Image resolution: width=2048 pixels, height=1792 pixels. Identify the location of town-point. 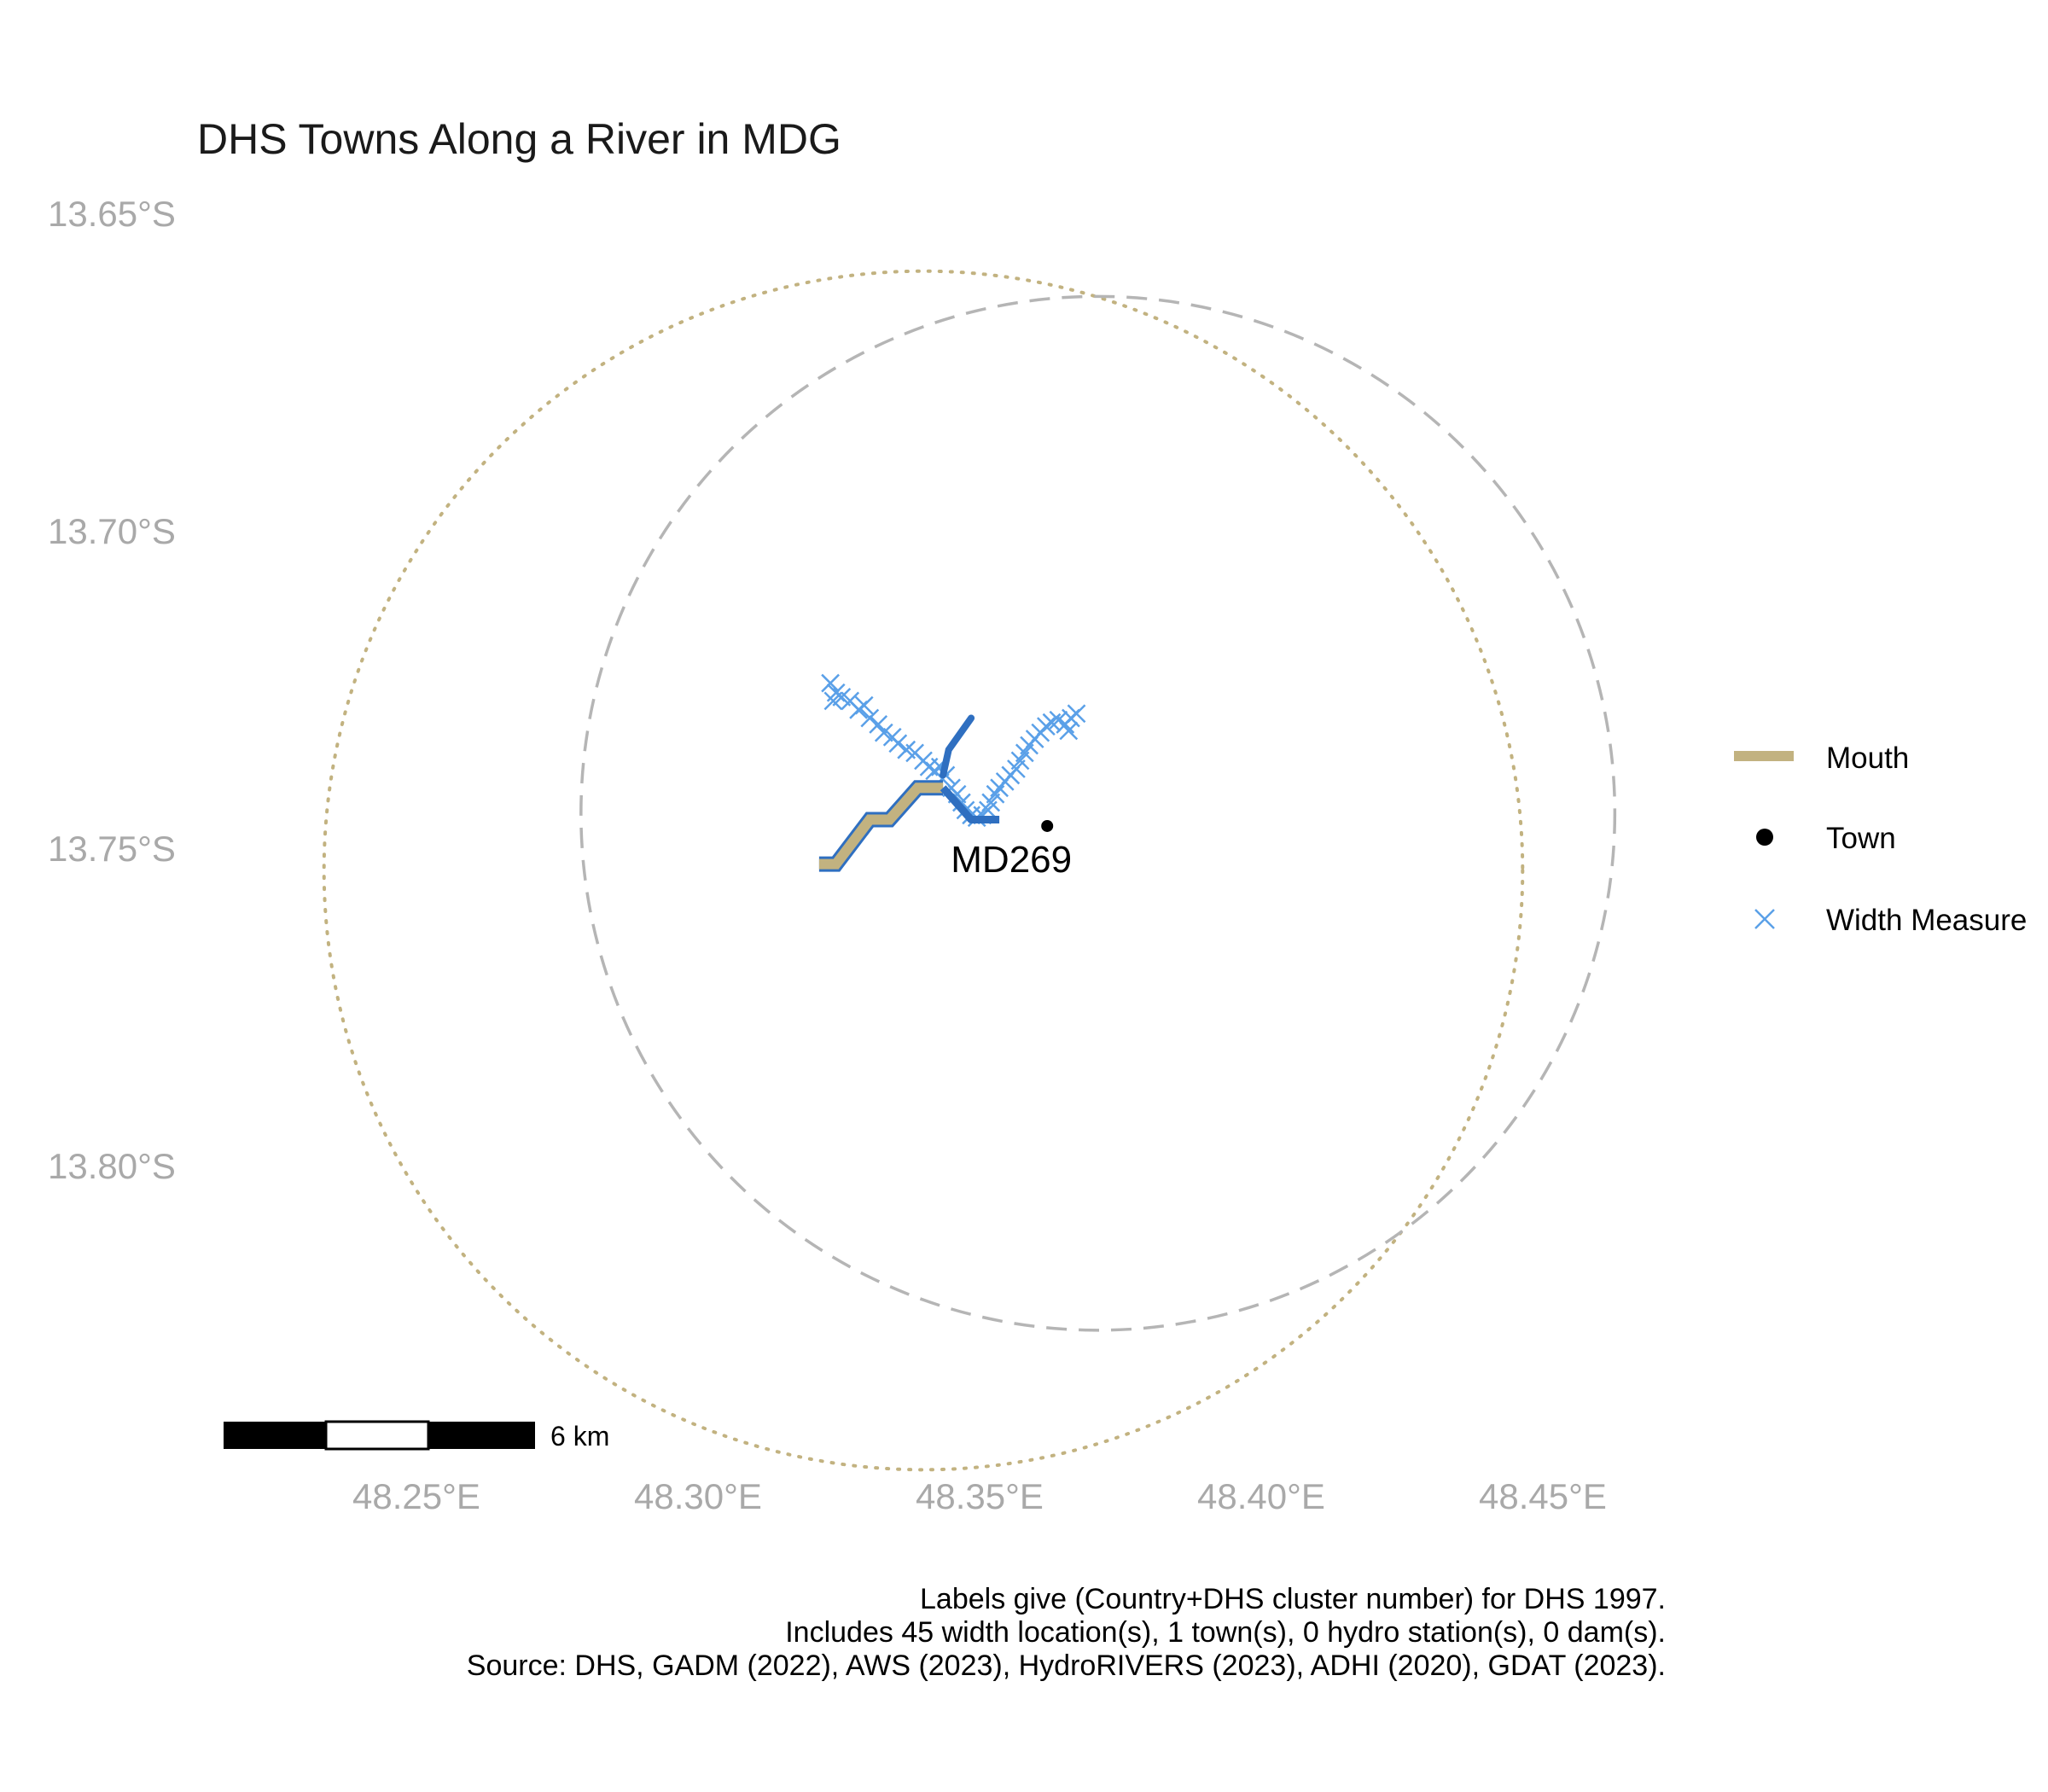
(1047, 825).